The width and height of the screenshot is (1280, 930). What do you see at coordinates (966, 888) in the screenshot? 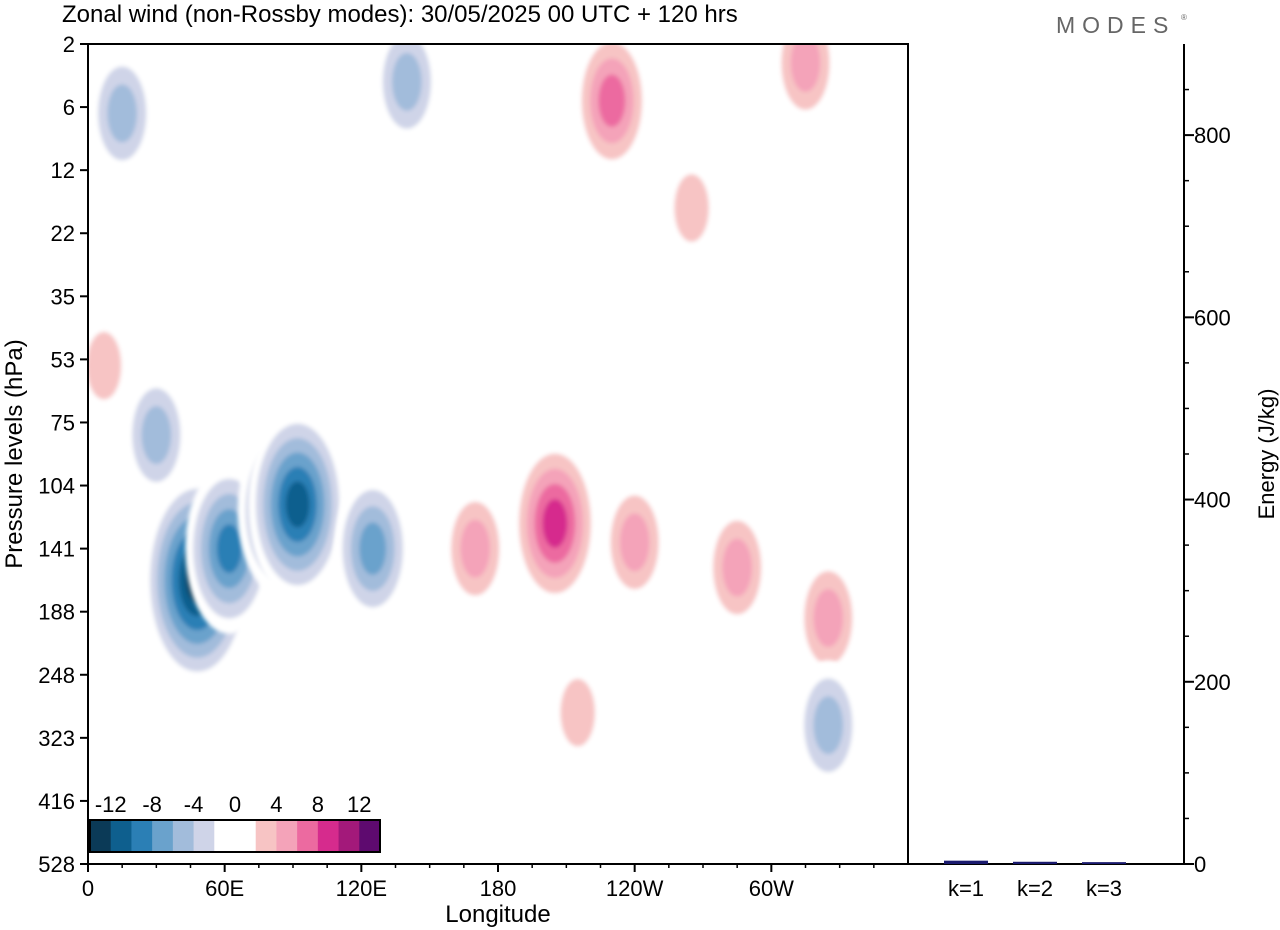
I see `energy-category-label: k=1` at bounding box center [966, 888].